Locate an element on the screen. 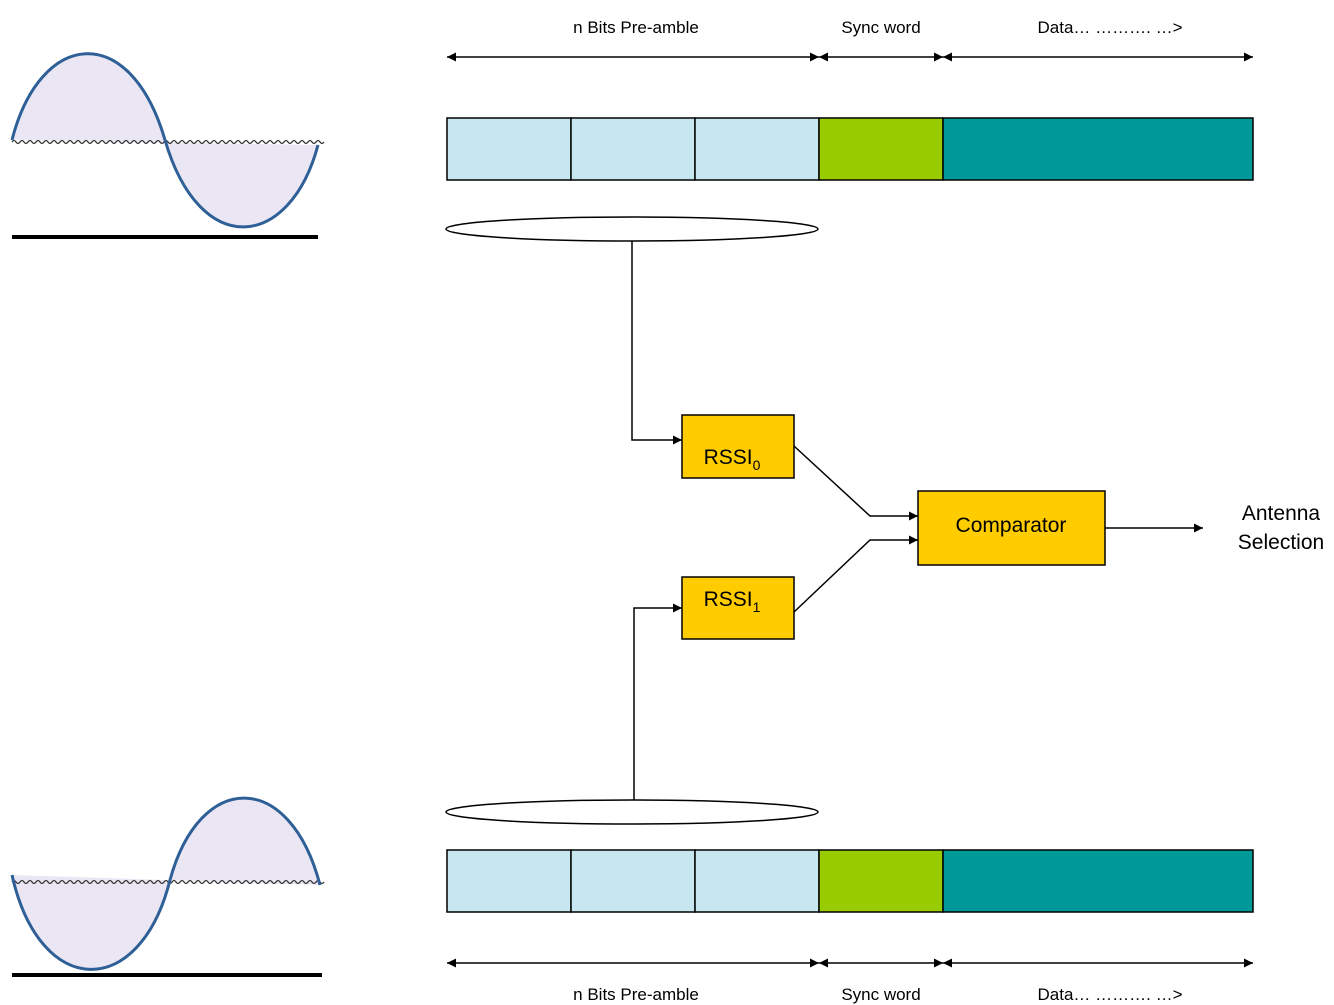  bottom-sine-wave is located at coordinates (166, 883).